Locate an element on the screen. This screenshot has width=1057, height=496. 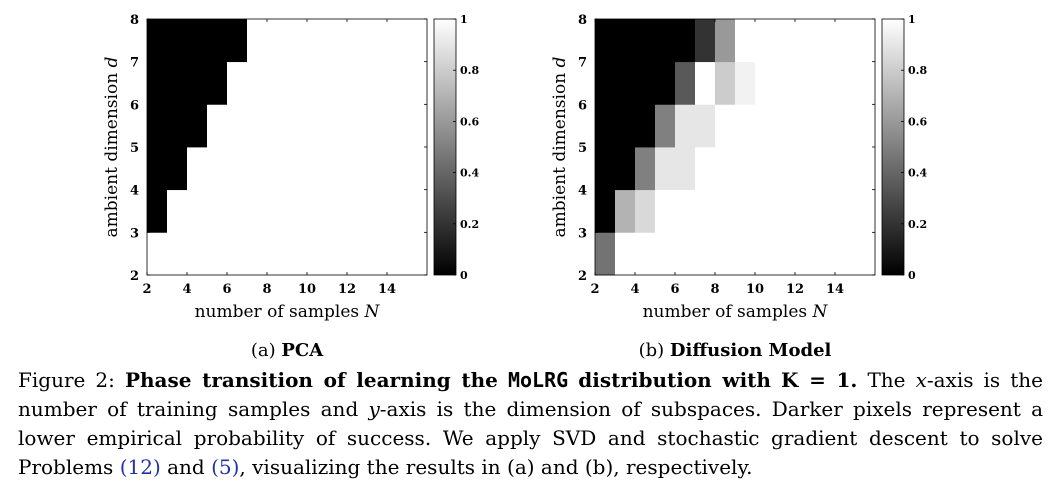
caption-figure-number: Figure 2: is located at coordinates (66, 380).